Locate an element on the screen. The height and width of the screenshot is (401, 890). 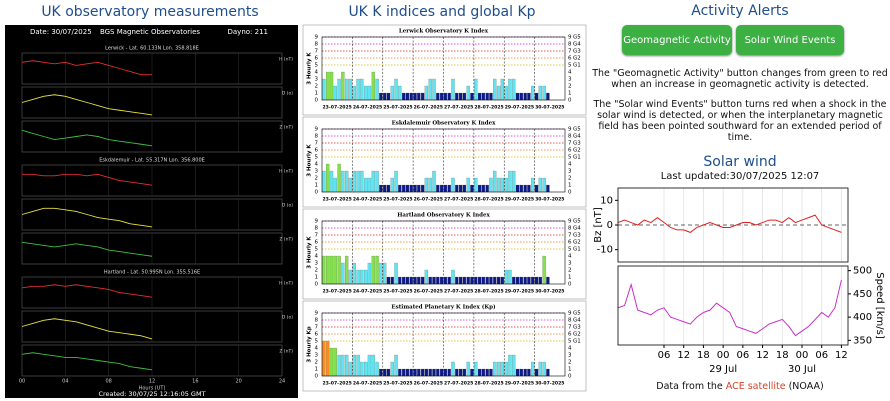
x-tick-label: 12 is located at coordinates (152, 382).